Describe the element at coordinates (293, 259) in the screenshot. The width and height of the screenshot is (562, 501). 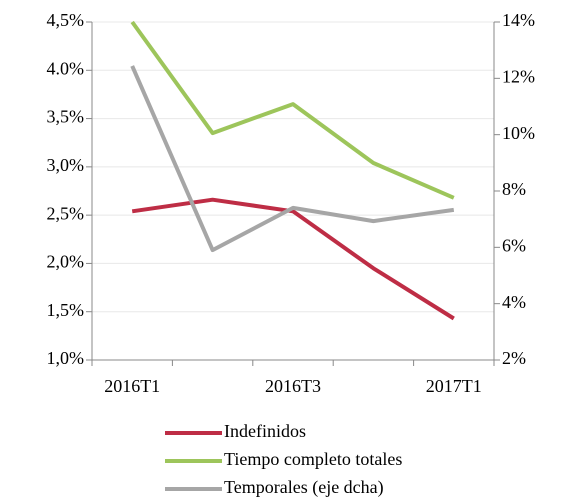
I see `series-line` at that location.